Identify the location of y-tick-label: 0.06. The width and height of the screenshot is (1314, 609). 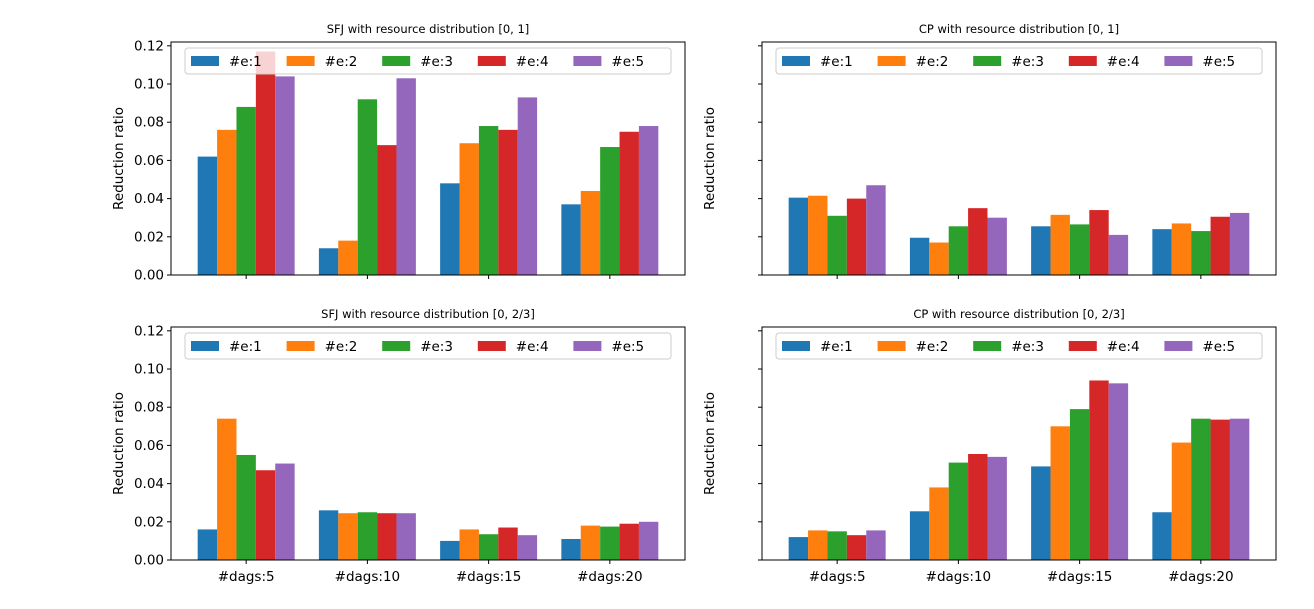
(149, 446).